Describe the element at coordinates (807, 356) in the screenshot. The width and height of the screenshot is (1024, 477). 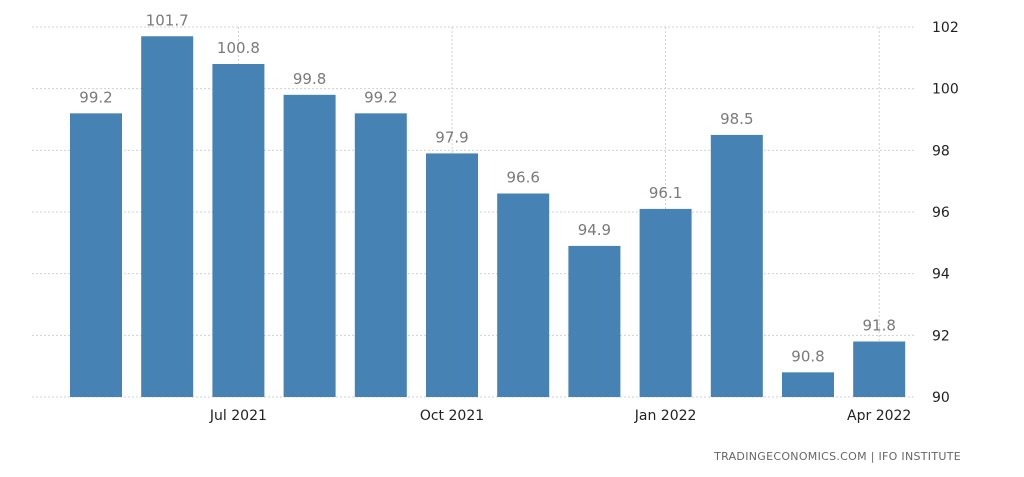
I see `bar-value-label: 90.8` at that location.